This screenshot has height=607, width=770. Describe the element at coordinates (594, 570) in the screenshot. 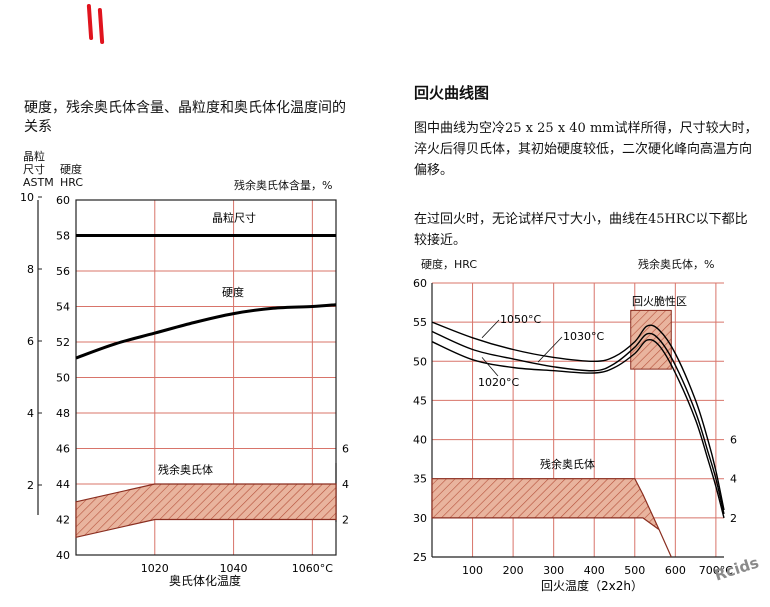

I see `x-tick-label: 400` at that location.